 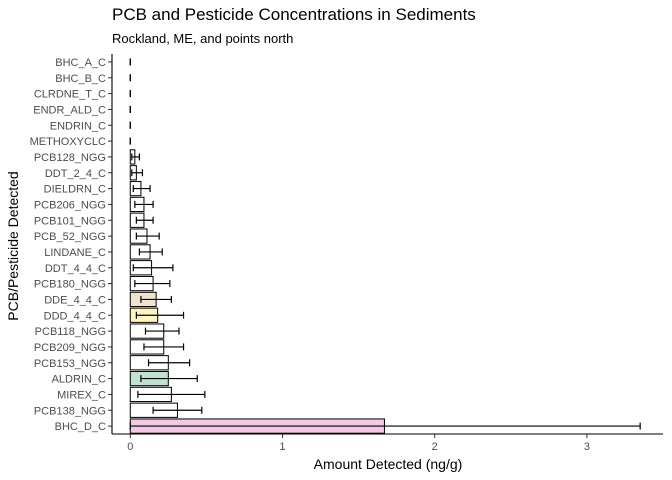 I want to click on x-tick-label: 2, so click(x=435, y=447).